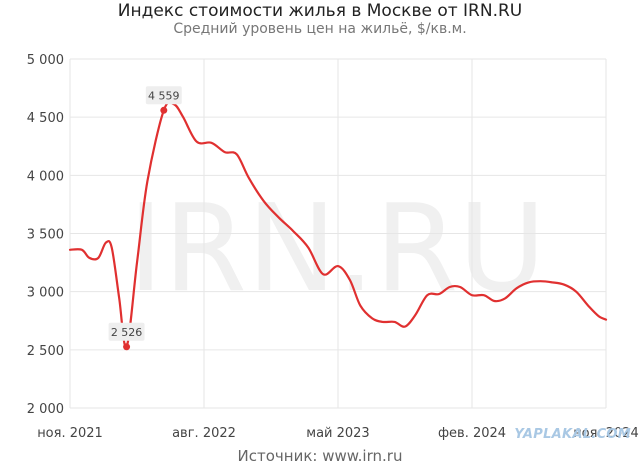 The image size is (640, 466). Describe the element at coordinates (606, 433) in the screenshot. I see `x-tick-label: ноя. 2024` at that location.